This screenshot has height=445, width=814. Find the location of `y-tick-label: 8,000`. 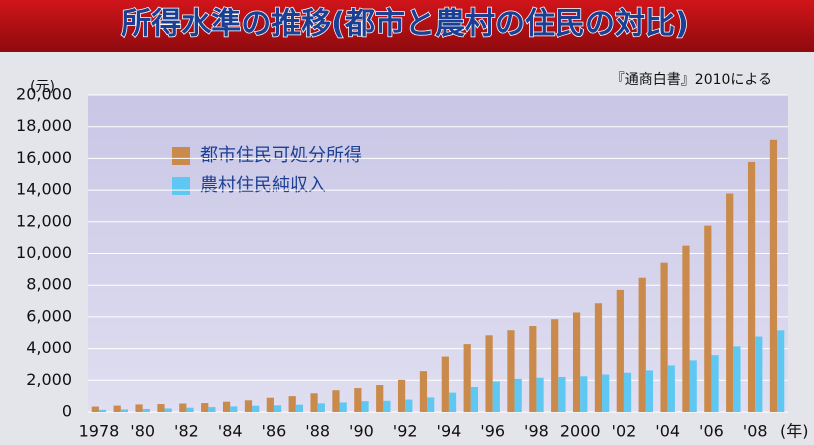

y-tick-label: 8,000 is located at coordinates (49, 284).